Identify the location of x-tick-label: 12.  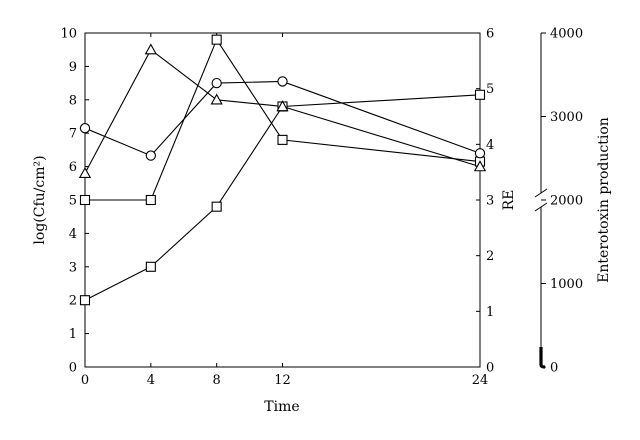
(282, 380).